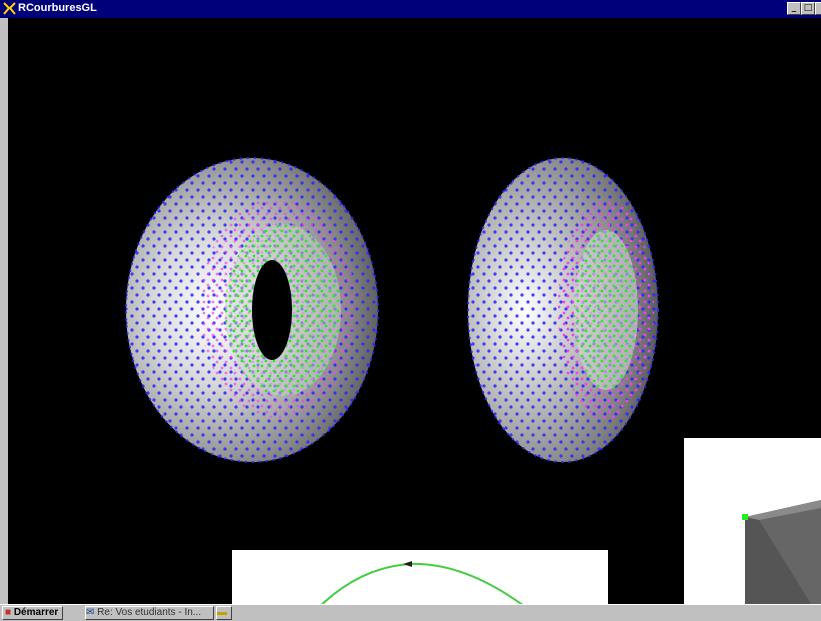  What do you see at coordinates (794, 8) in the screenshot?
I see `minimize-button: _` at bounding box center [794, 8].